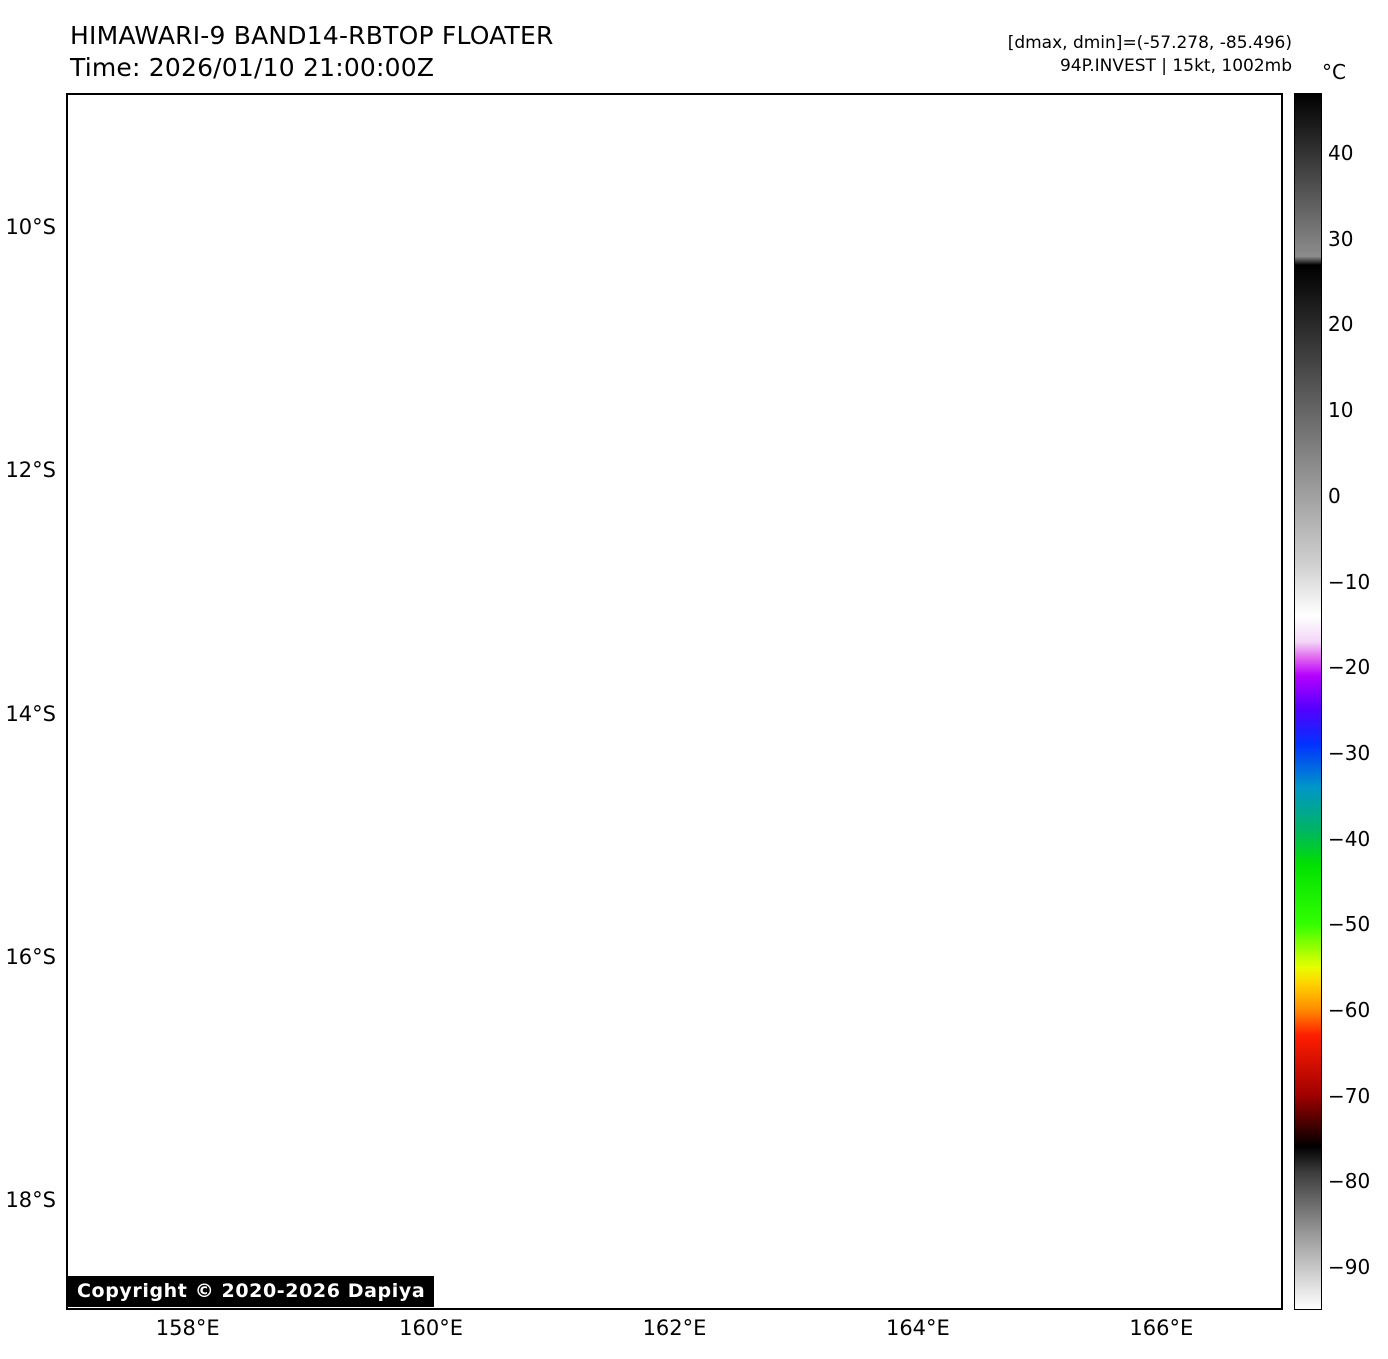  What do you see at coordinates (1175, 66) in the screenshot?
I see `storm-info-label: 94P.INVEST | 15kt, 1002mb` at bounding box center [1175, 66].